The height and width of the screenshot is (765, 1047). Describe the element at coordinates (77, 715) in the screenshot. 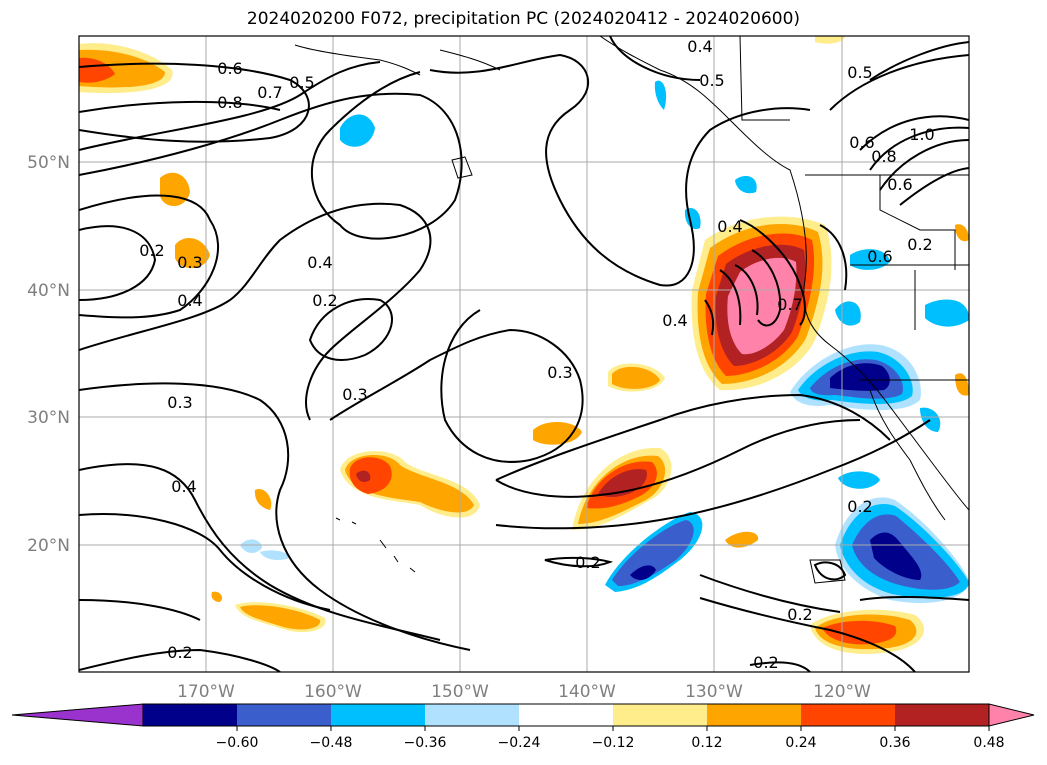

I see `colorbar-extend-low` at that location.